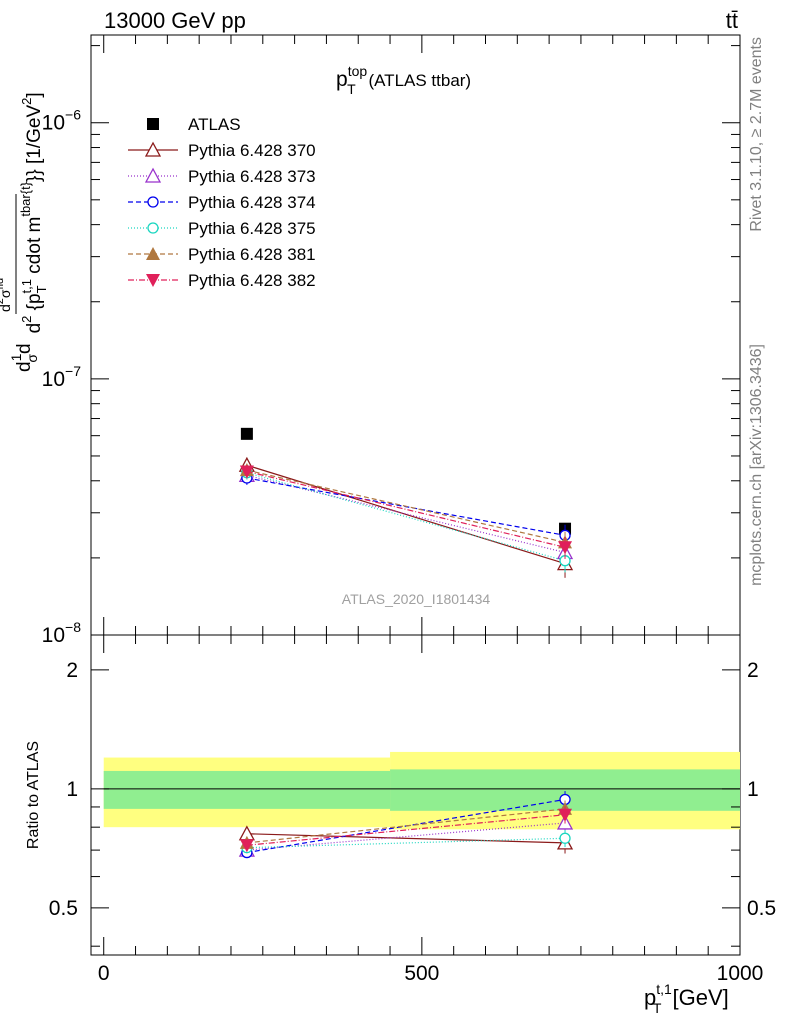 This screenshot has height=1024, width=786. I want to click on plot-title: ptop T (ATLAS ttbar), so click(403, 80).